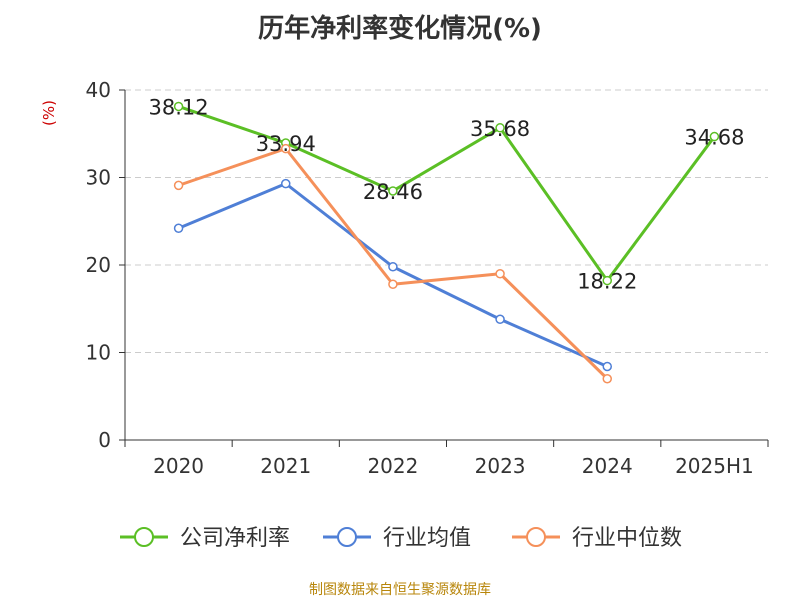 The width and height of the screenshot is (800, 600). Describe the element at coordinates (98, 90) in the screenshot. I see `y-tick-label: 40` at that location.